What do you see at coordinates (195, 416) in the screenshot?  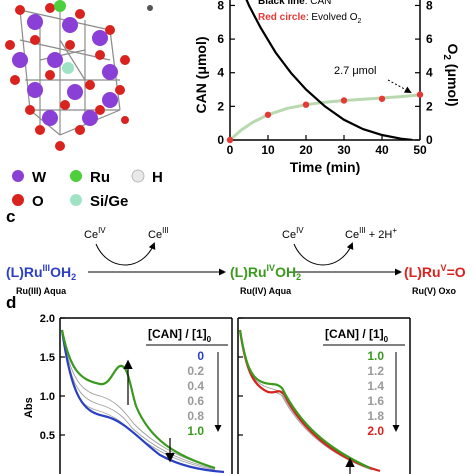 I see `d-left-value-4: 0.8` at bounding box center [195, 416].